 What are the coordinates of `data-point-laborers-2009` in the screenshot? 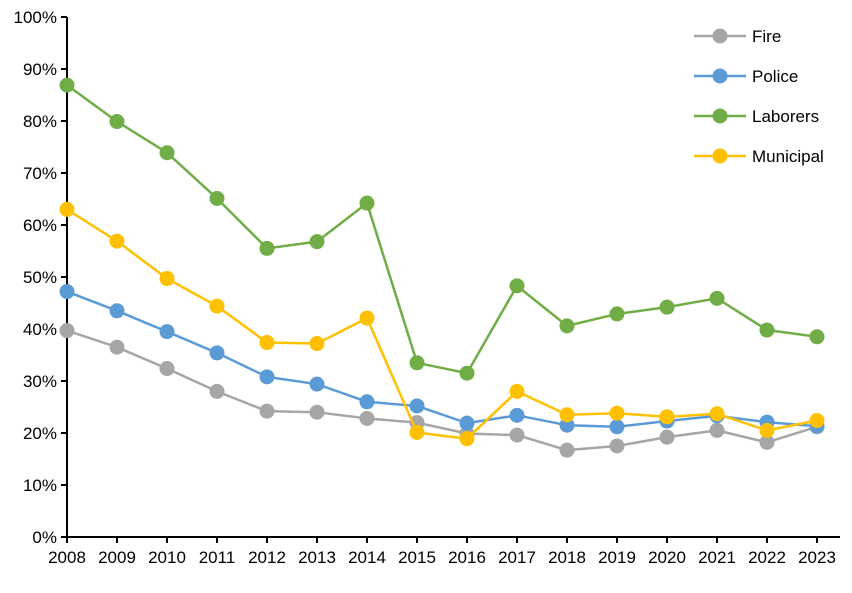 It's located at (117, 122).